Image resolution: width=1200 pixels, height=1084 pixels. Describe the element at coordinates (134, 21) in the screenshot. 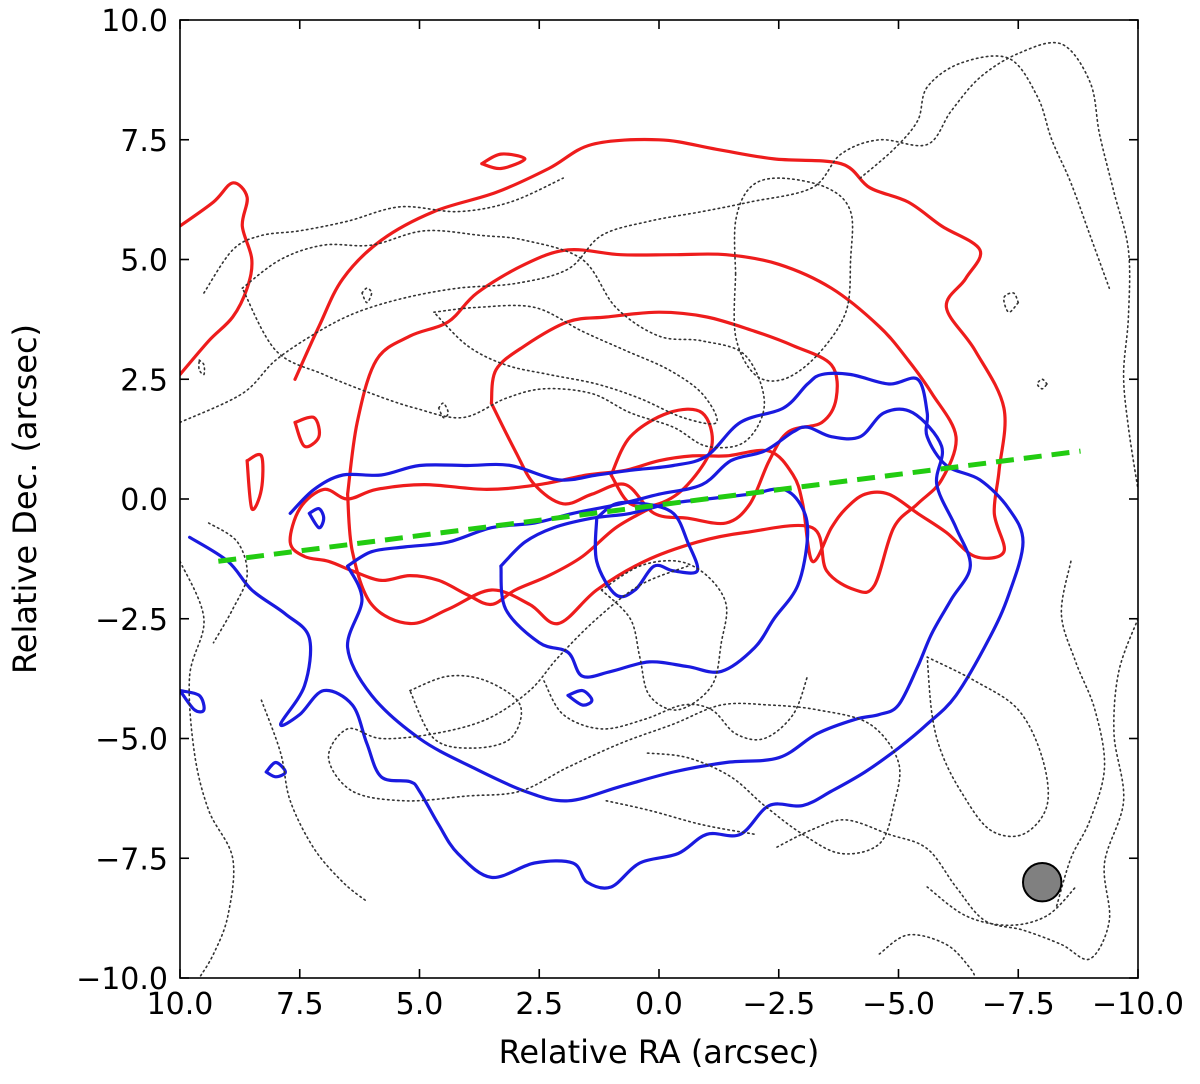

I see `y-tick-label: 10.0` at that location.